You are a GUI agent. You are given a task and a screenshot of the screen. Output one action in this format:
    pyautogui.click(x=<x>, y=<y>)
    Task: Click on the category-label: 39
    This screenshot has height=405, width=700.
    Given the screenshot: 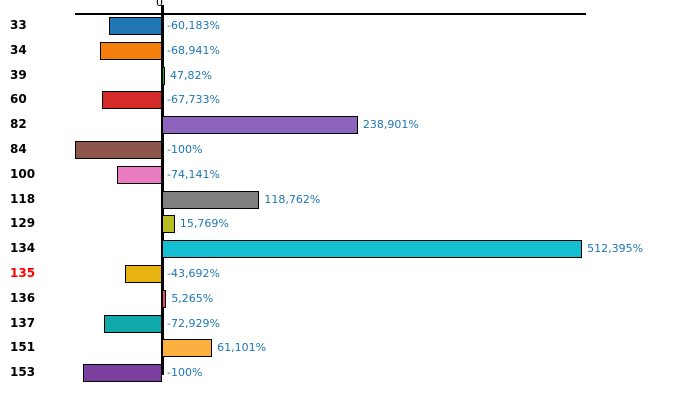 What is the action you would take?
    pyautogui.click(x=18, y=74)
    